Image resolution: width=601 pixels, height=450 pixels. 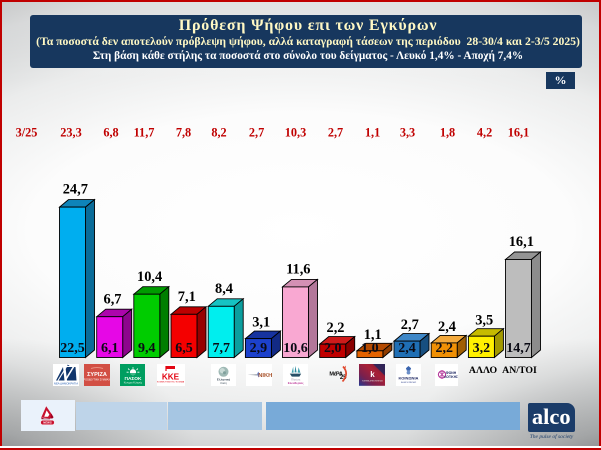 I want to click on svg-text: 2,9, so click(x=259, y=348).